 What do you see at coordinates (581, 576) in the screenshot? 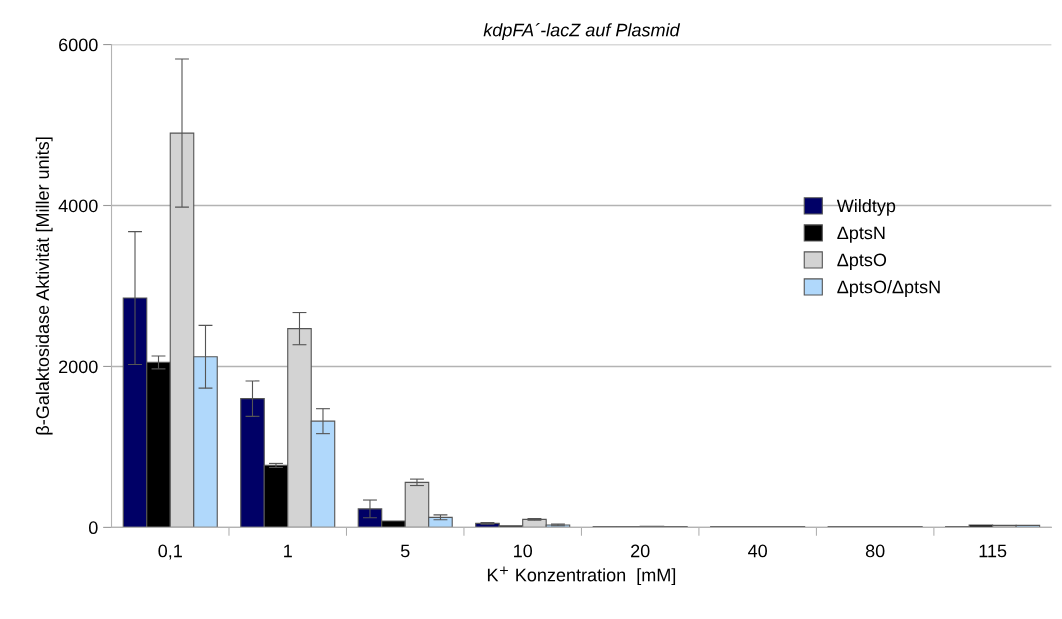
I see `x-axis-title: K$^{+}$ Konzentration [mM]` at bounding box center [581, 576].